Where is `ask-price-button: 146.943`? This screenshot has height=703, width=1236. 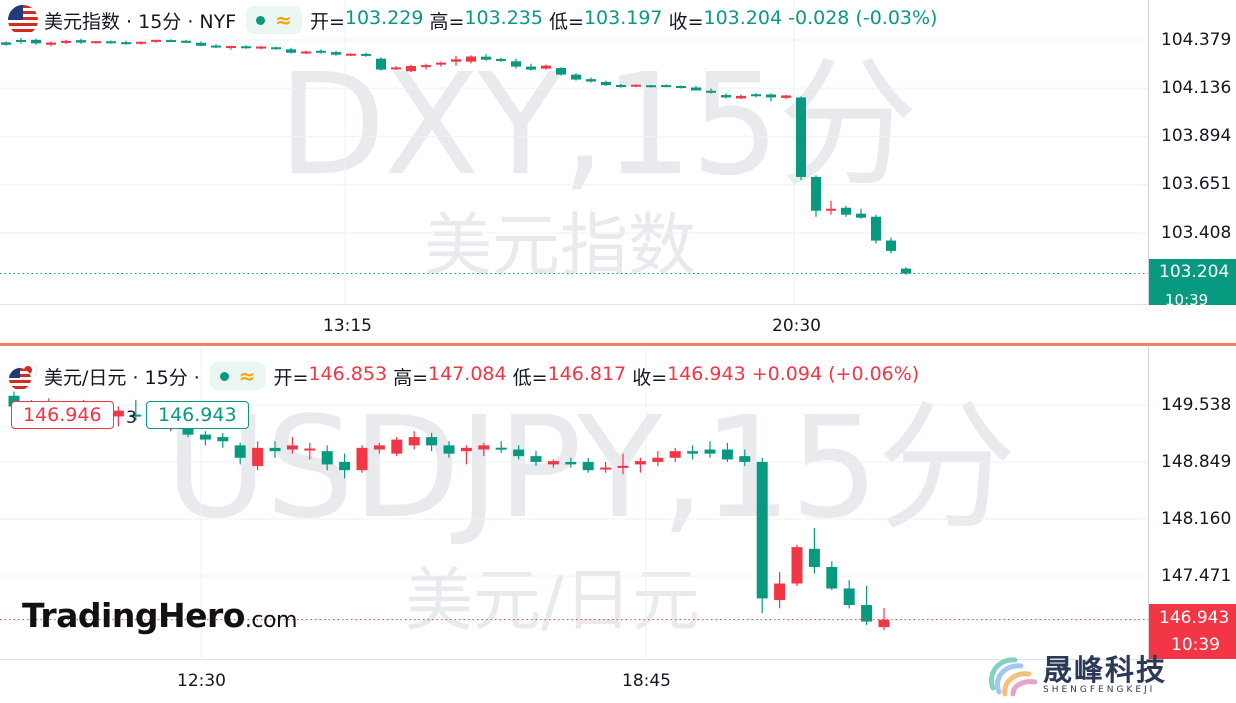 ask-price-button: 146.943 is located at coordinates (197, 415).